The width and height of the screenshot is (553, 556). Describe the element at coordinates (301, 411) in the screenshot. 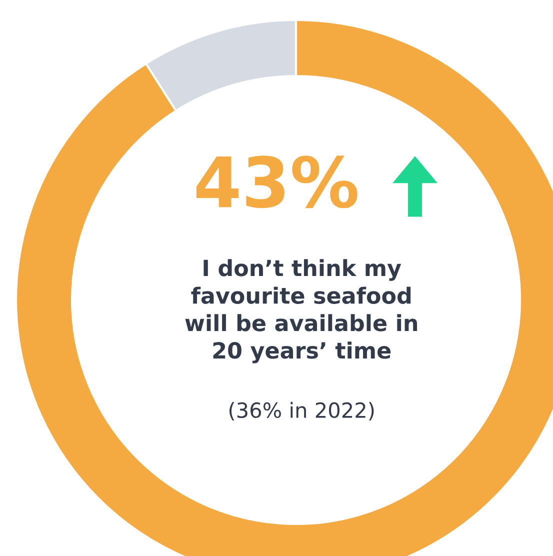

I see `text: (36% in 2022)` at that location.